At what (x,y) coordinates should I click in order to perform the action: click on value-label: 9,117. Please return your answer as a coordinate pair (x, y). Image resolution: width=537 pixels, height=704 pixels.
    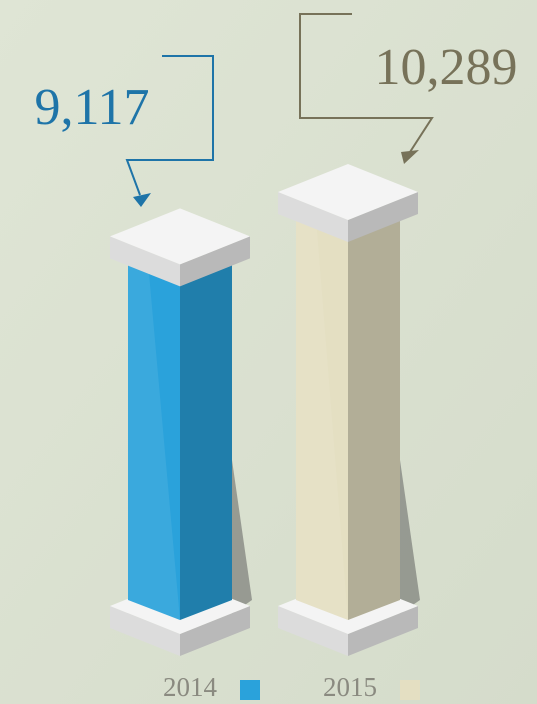
    Looking at the image, I should click on (91, 107).